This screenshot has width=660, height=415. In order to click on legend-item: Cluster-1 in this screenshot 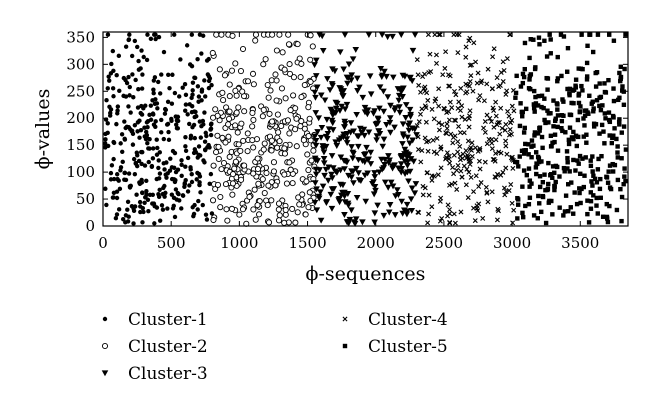, I will do `click(155, 320)`.